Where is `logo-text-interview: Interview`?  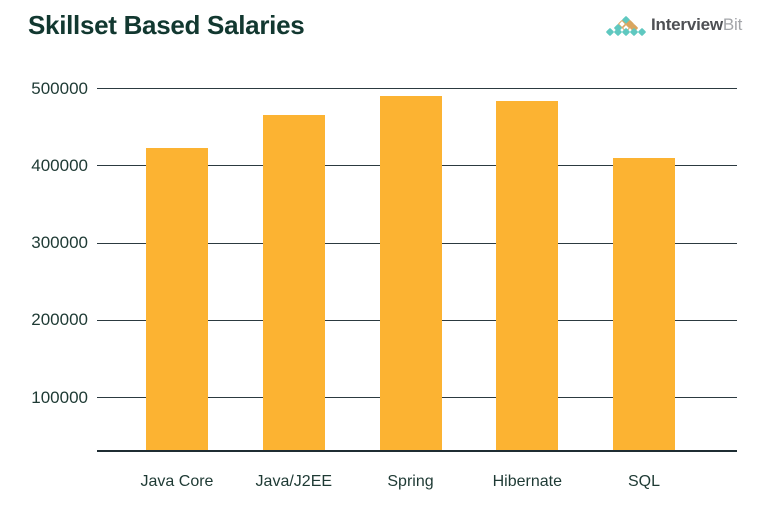
logo-text-interview: Interview is located at coordinates (687, 24).